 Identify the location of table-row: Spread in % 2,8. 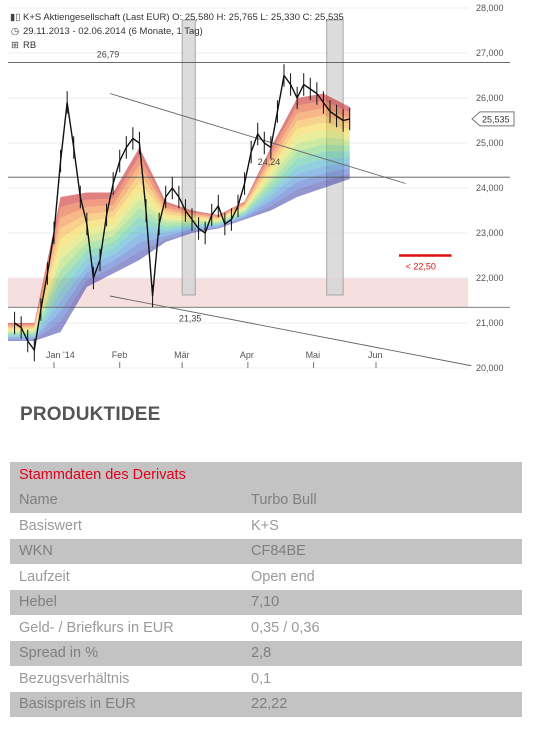
(266, 653).